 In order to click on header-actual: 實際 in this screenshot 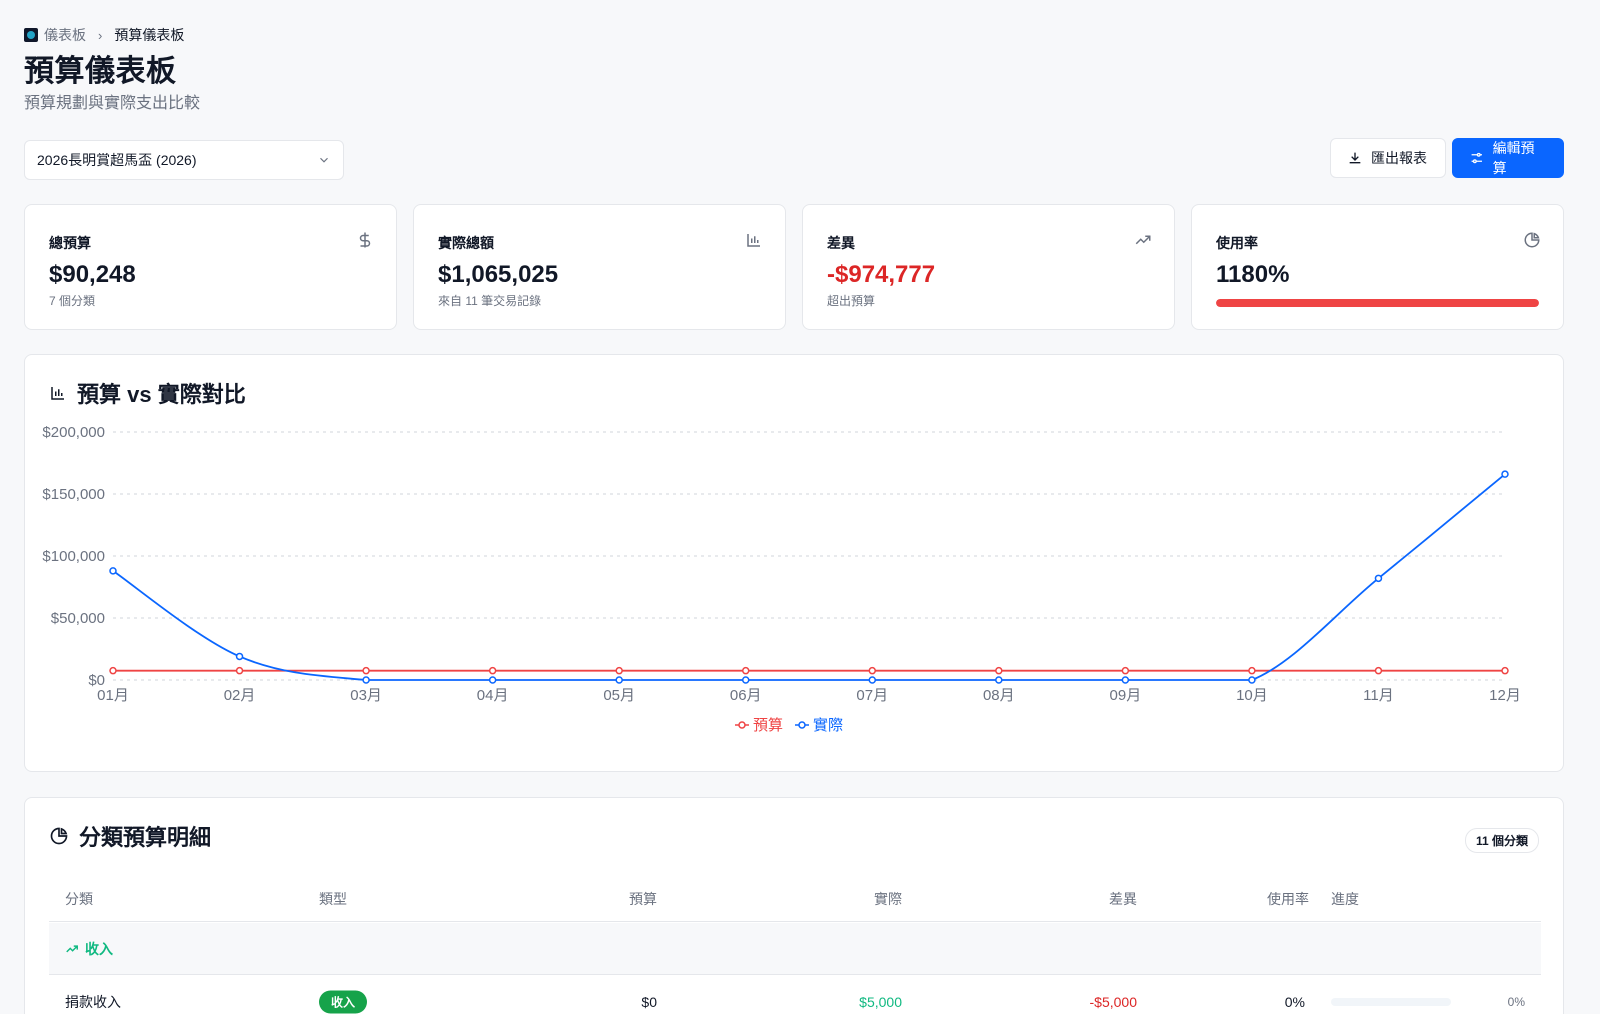, I will do `click(888, 898)`.